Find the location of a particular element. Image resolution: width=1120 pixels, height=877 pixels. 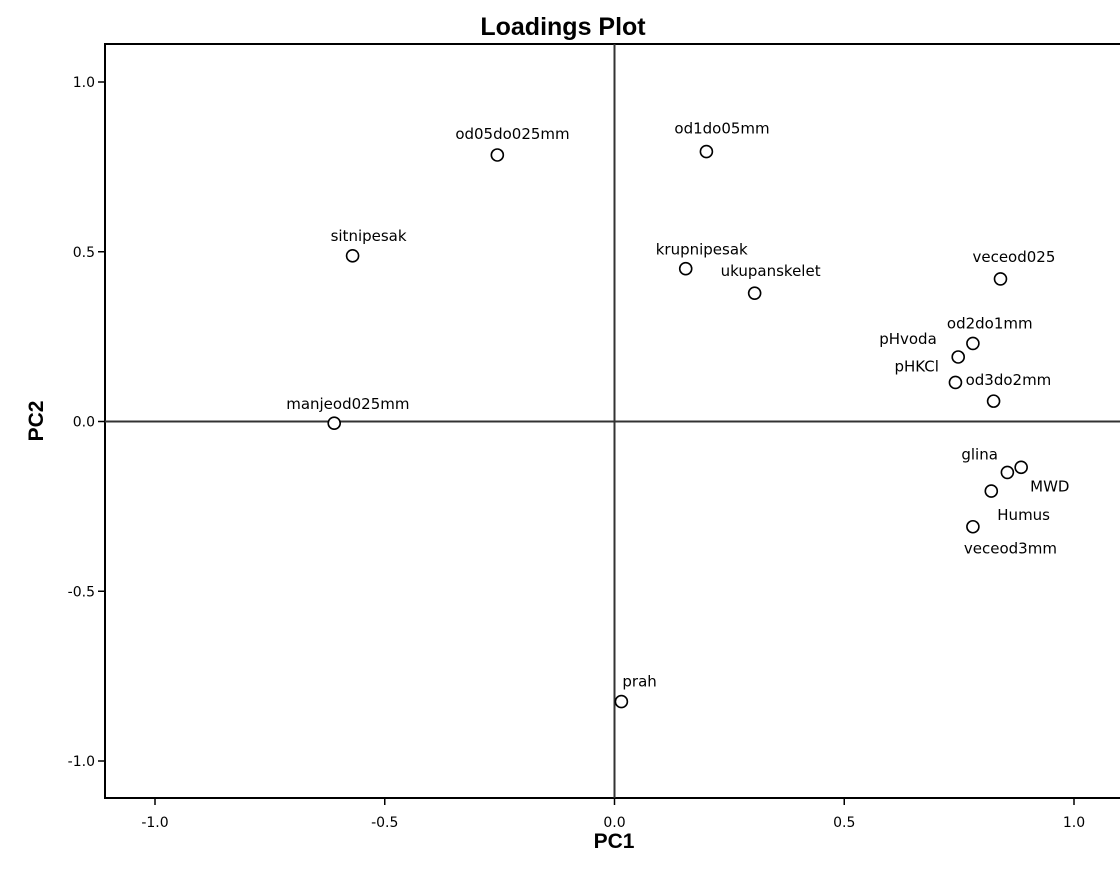

x-tick-label: 0.0 is located at coordinates (614, 823).